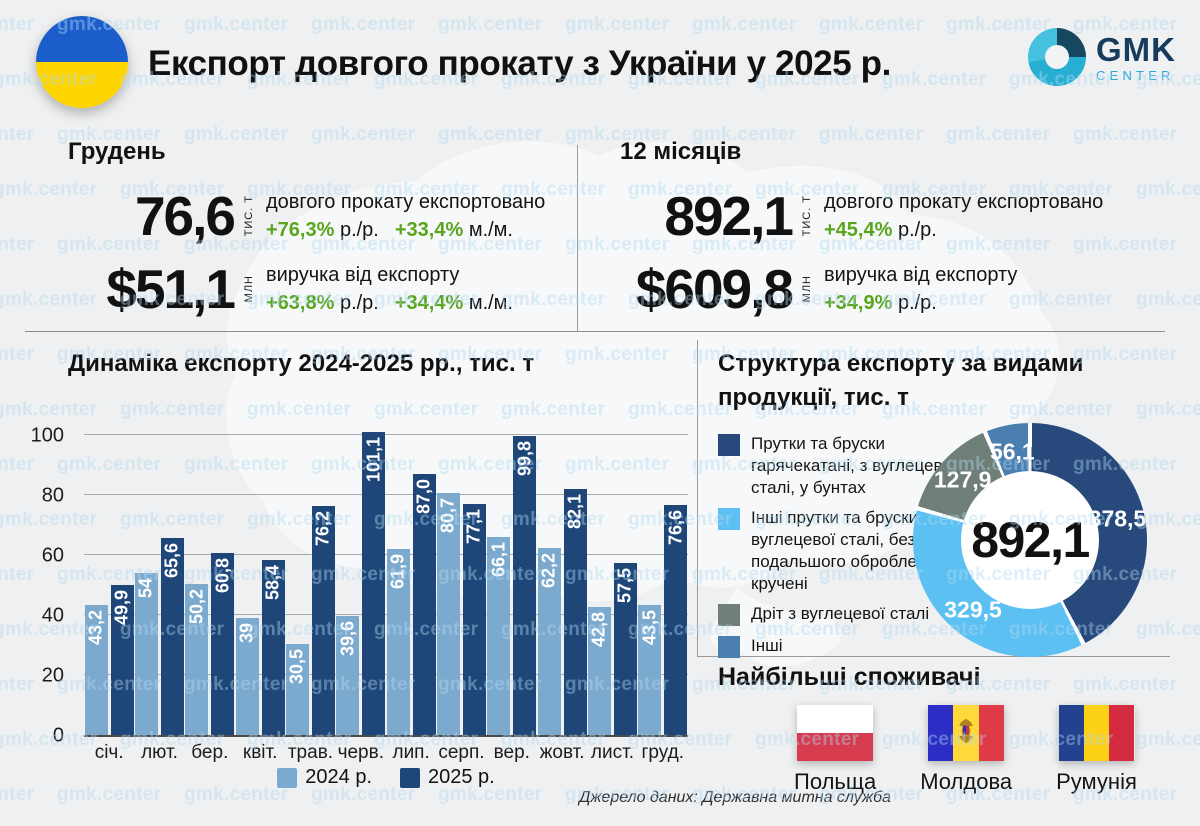 The height and width of the screenshot is (826, 1200). What do you see at coordinates (920, 303) in the screenshot?
I see `stat-delta-line: +34,9% р./р.` at bounding box center [920, 303].